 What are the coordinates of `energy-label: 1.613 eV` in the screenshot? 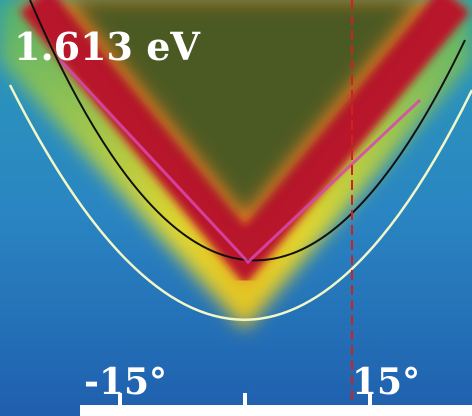 It's located at (107, 46).